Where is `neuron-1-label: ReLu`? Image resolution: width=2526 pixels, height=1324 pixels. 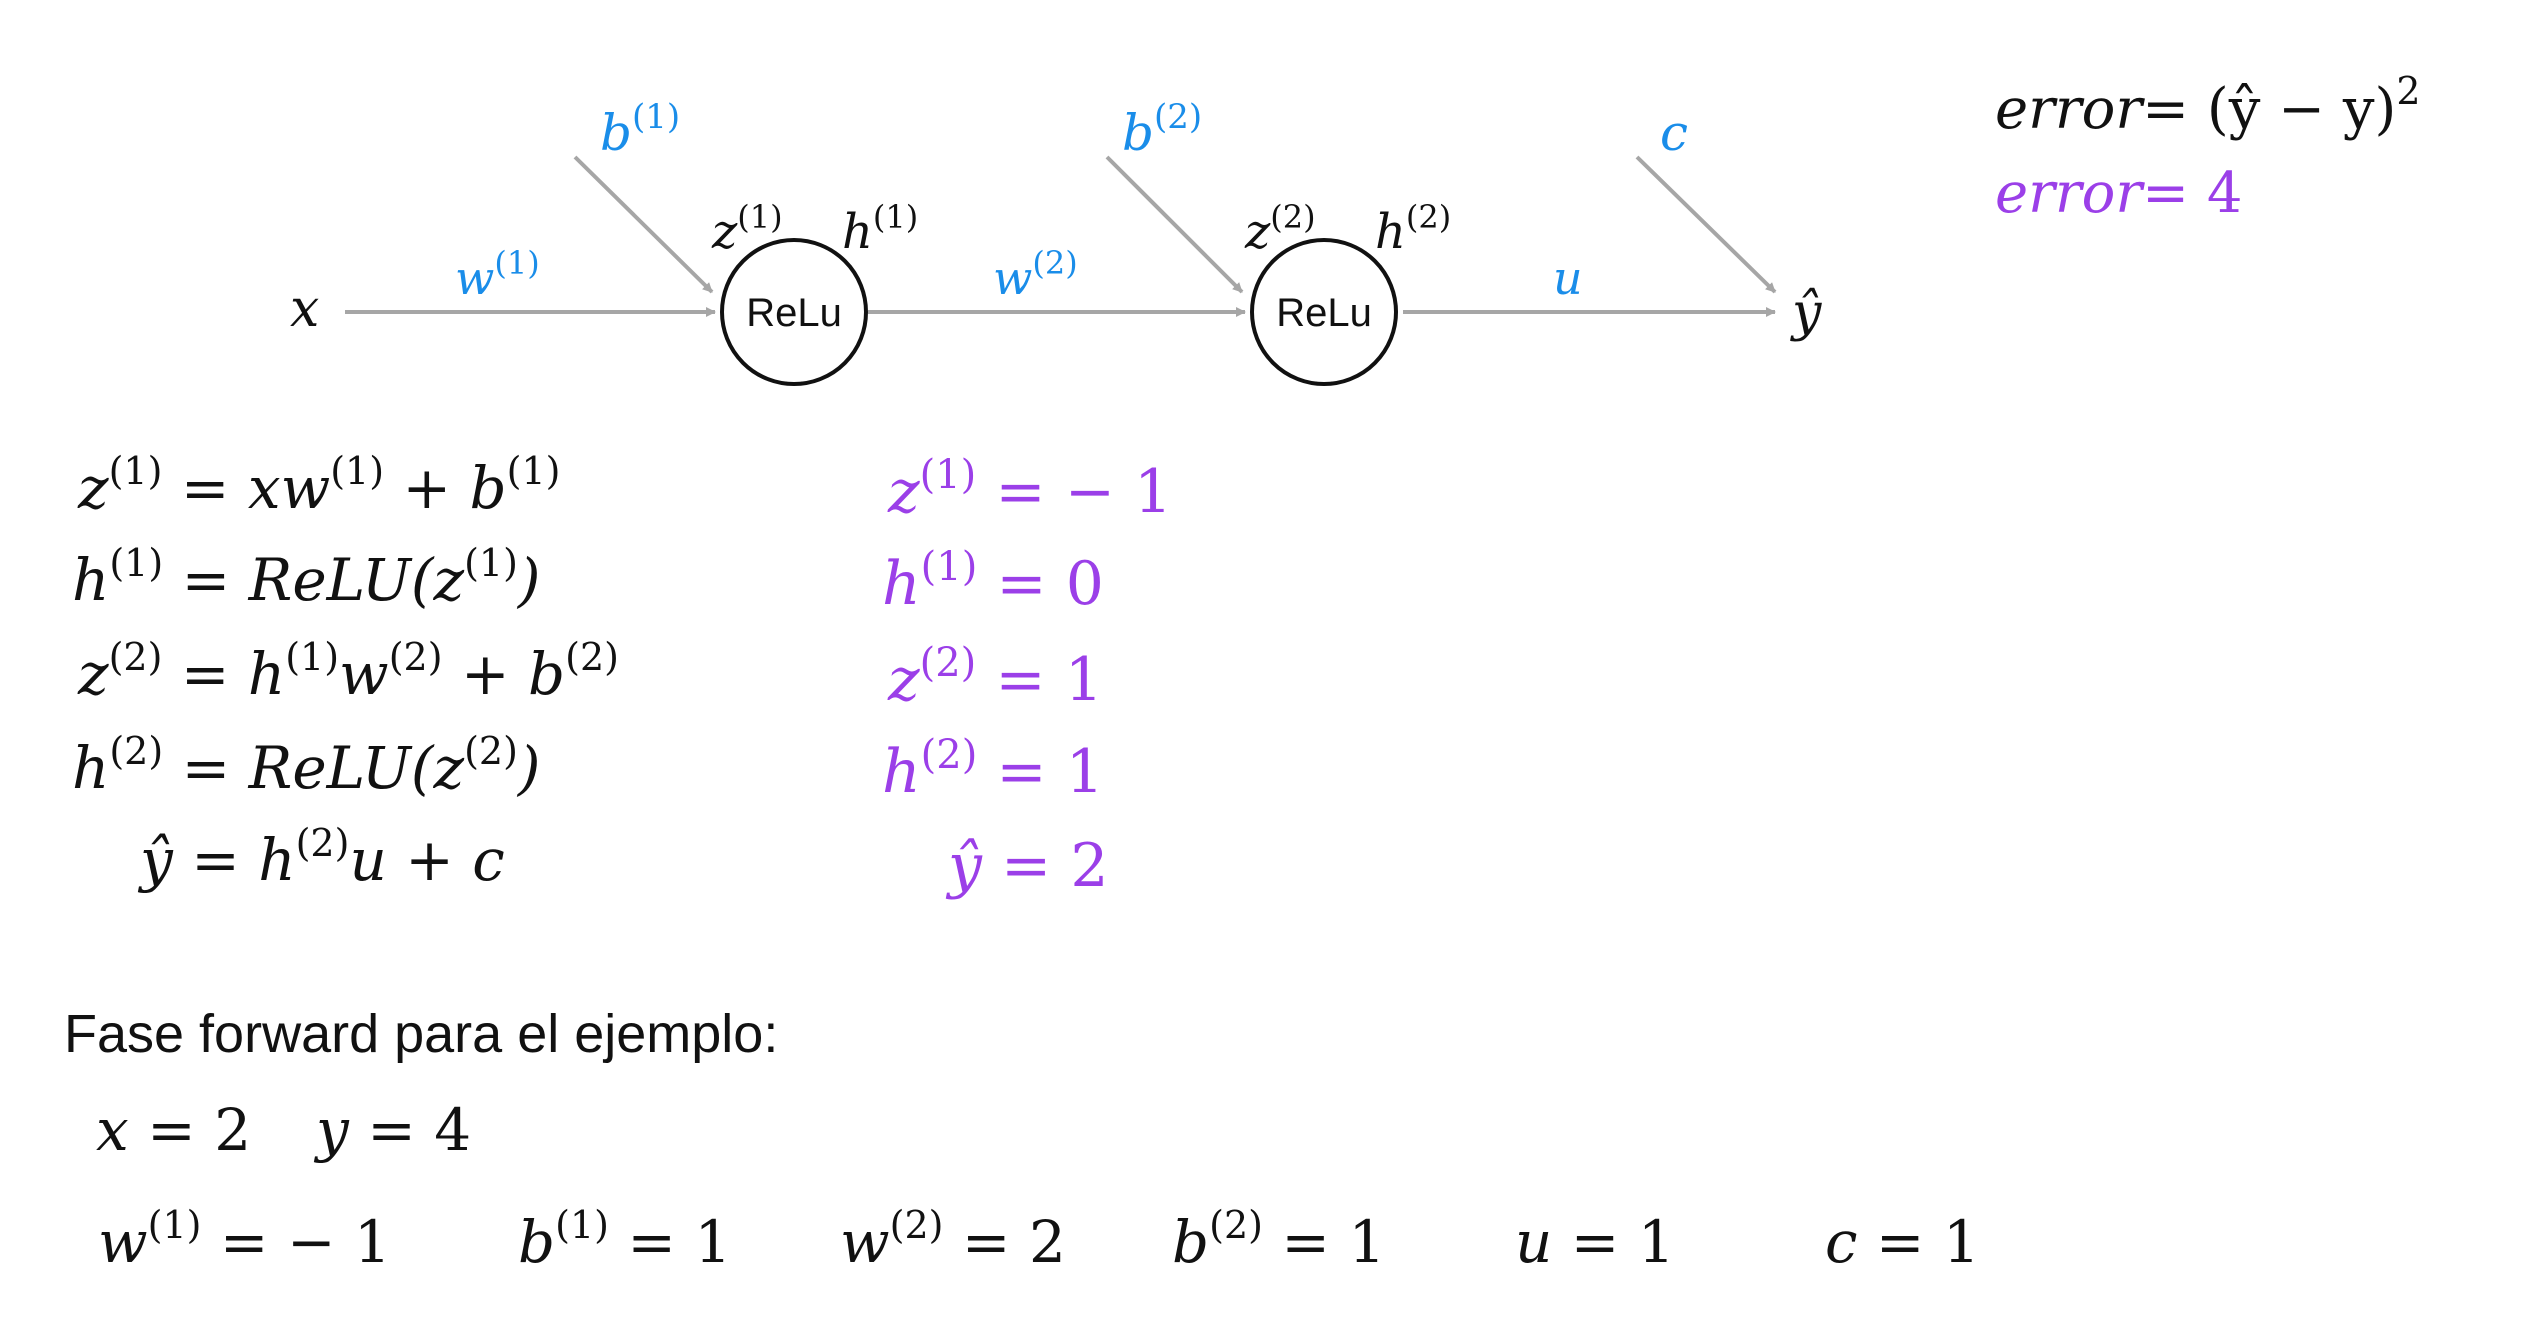 neuron-1-label: ReLu is located at coordinates (794, 313).